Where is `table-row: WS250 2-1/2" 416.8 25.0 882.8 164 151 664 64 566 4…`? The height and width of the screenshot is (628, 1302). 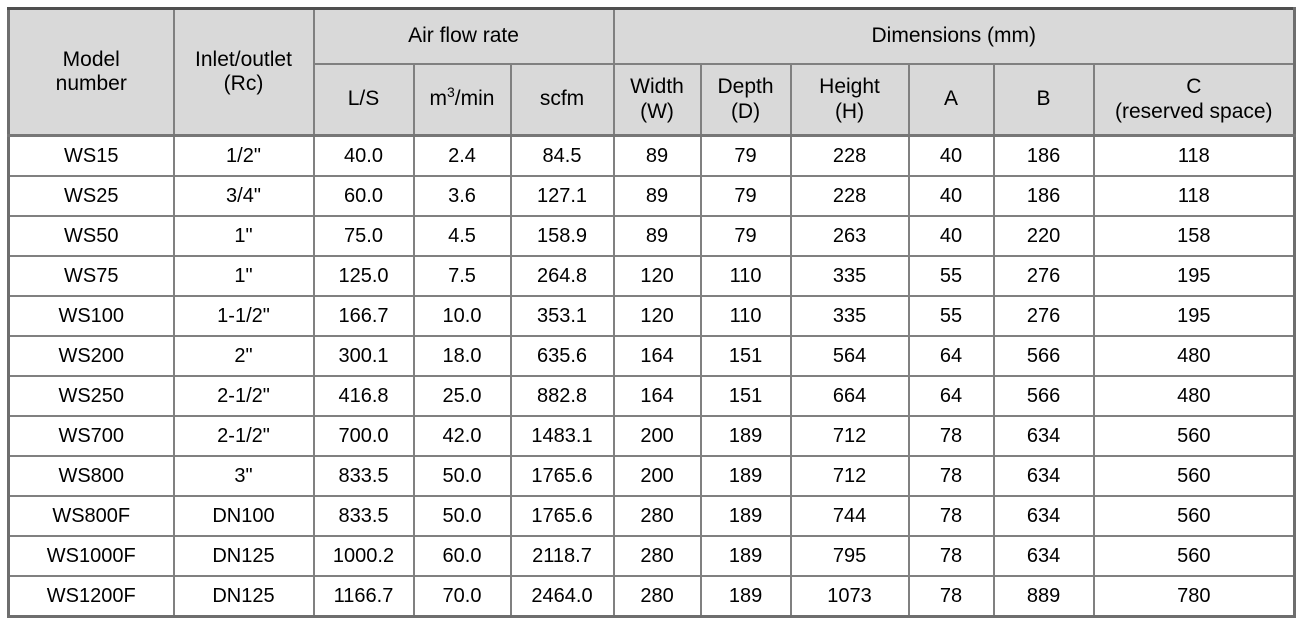
table-row: WS250 2-1/2" 416.8 25.0 882.8 164 151 664 64 566 4… is located at coordinates (651, 396).